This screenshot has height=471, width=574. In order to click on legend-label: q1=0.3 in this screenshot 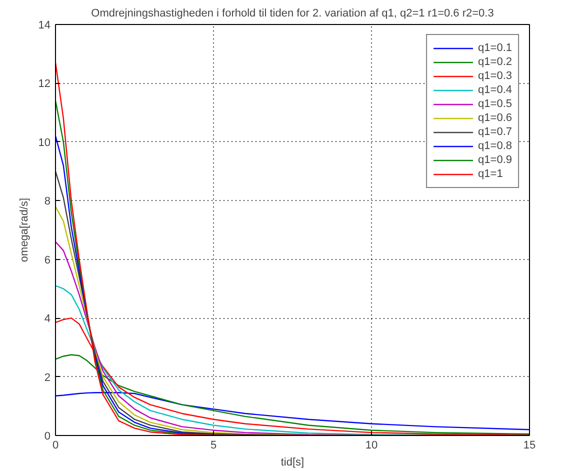, I will do `click(495, 76)`.